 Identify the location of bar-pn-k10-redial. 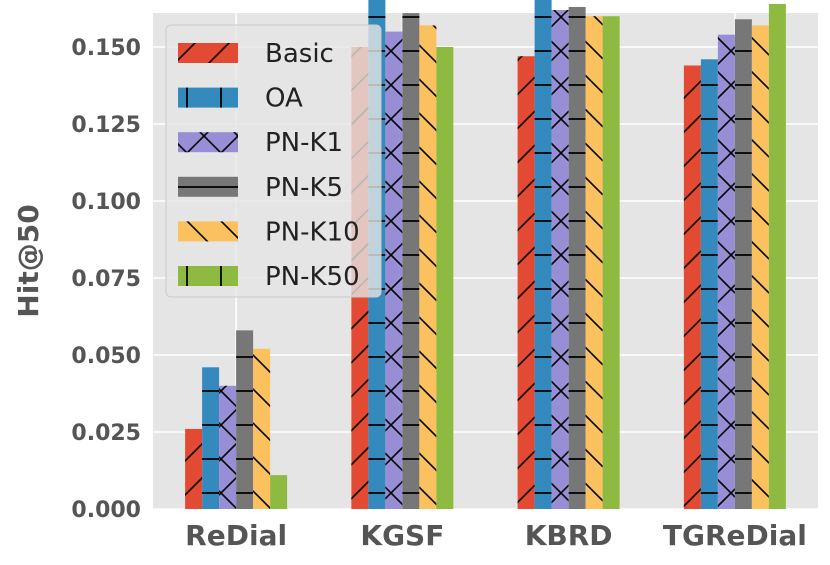
(262, 428).